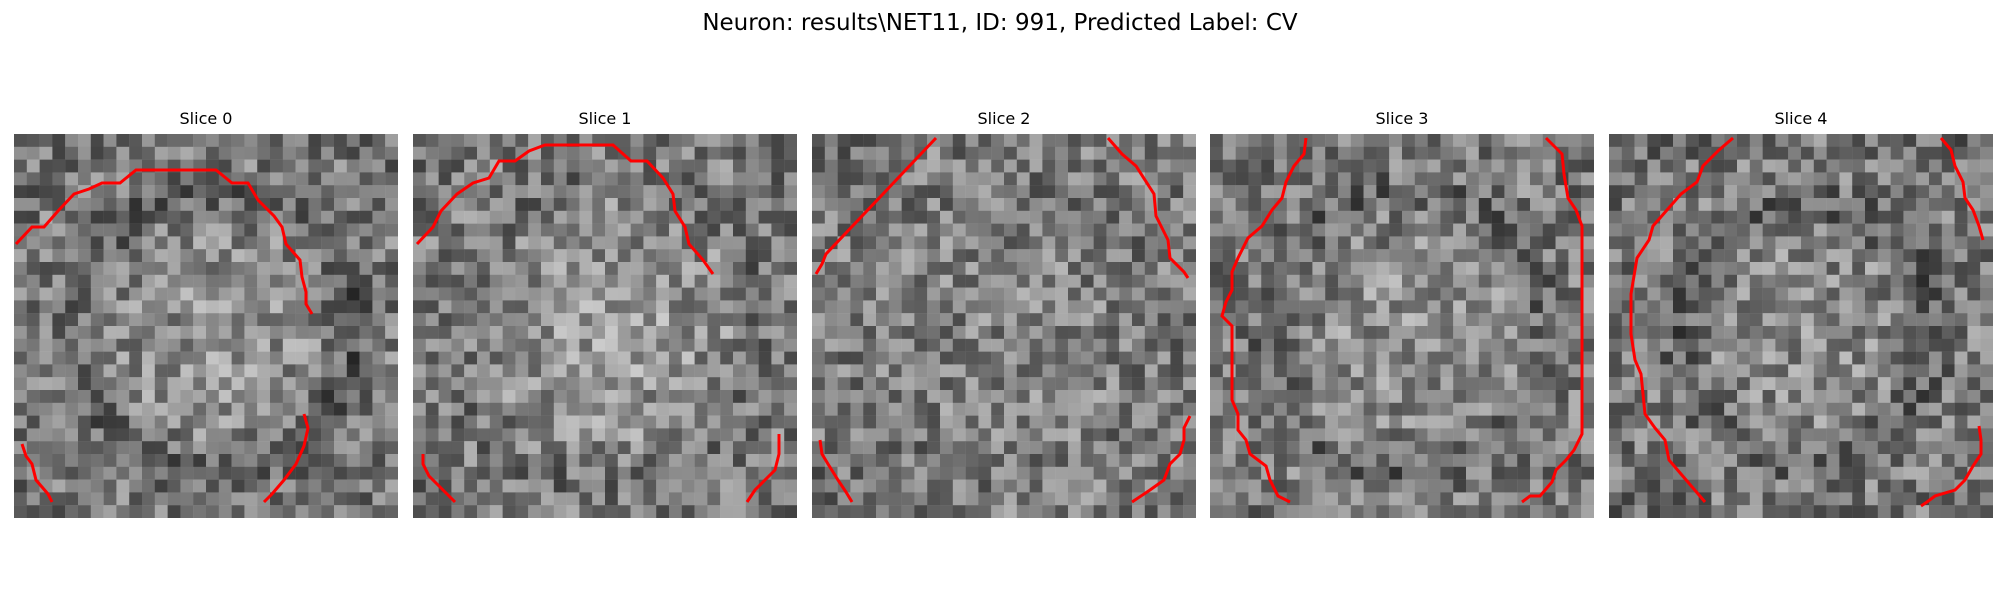  I want to click on slice-panel-2: Slice 2, so click(1004, 314).